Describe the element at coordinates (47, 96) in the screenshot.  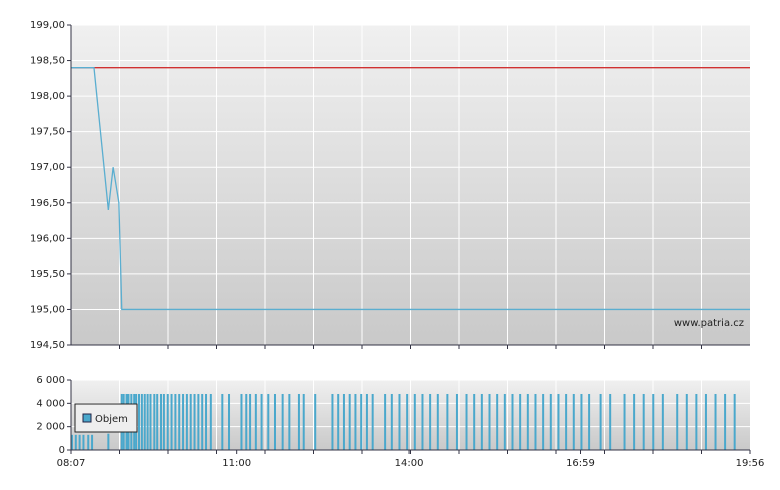
I see `y-tick-label: 198,00` at that location.